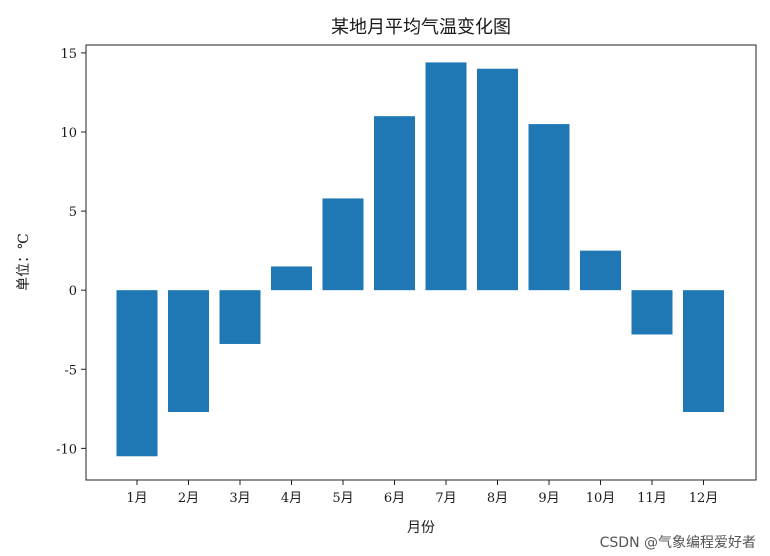  I want to click on y-axis-label: 单位：℃, so click(24, 262).